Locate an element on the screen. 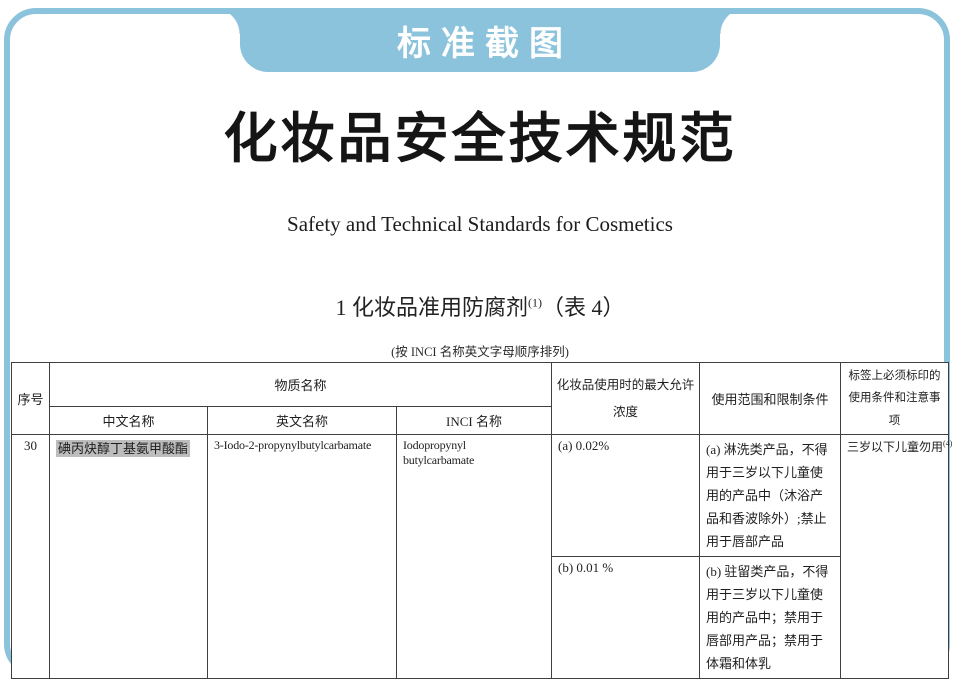 Image resolution: width=960 pixels, height=688 pixels. section-table-ref: （表 4） is located at coordinates (583, 307).